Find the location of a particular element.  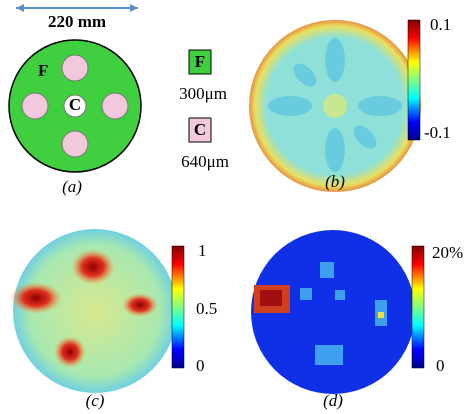

colorbar-label: 0.1 is located at coordinates (440, 24).